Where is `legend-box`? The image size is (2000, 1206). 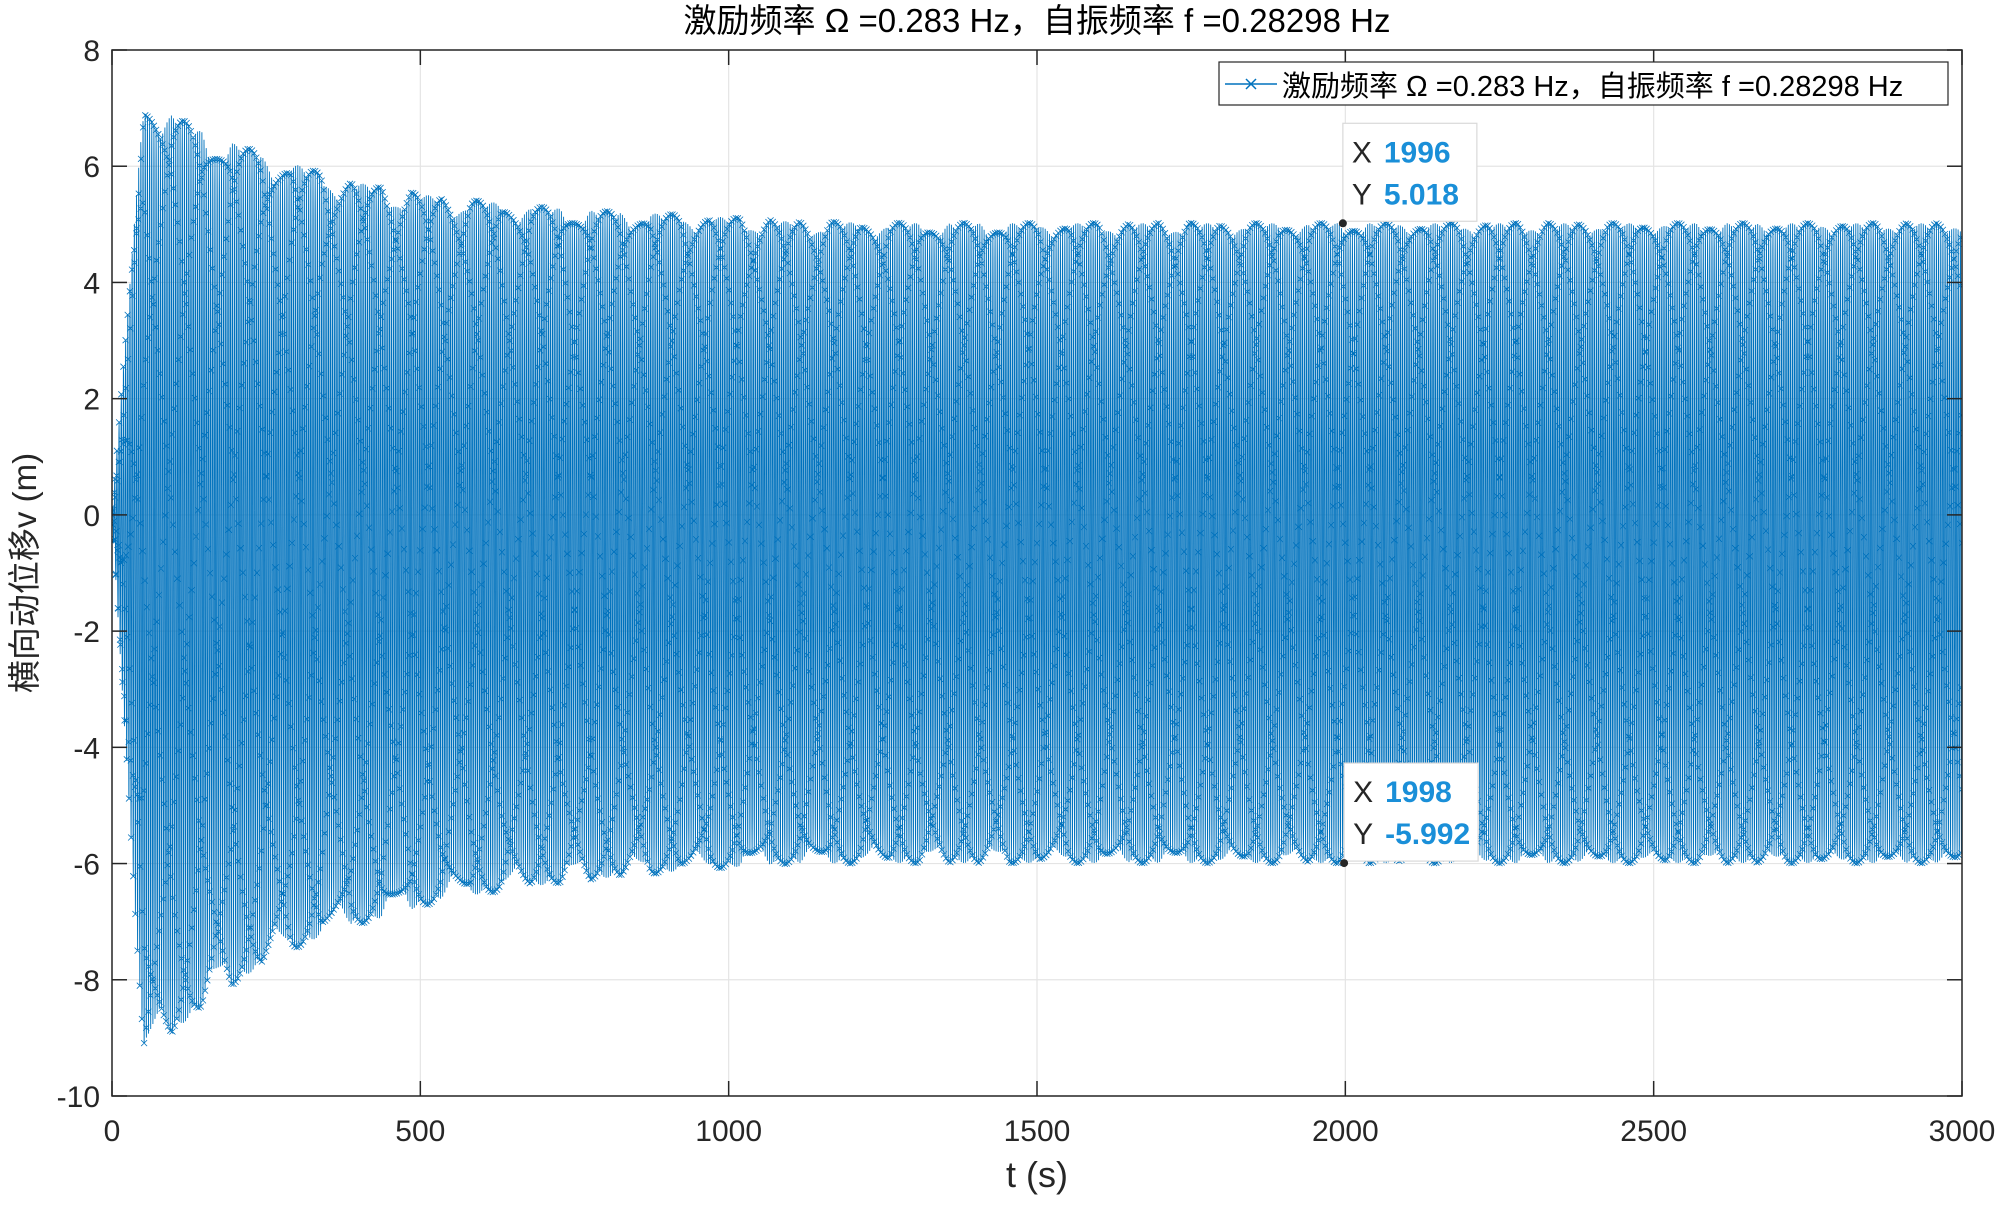
legend-box is located at coordinates (1583, 83).